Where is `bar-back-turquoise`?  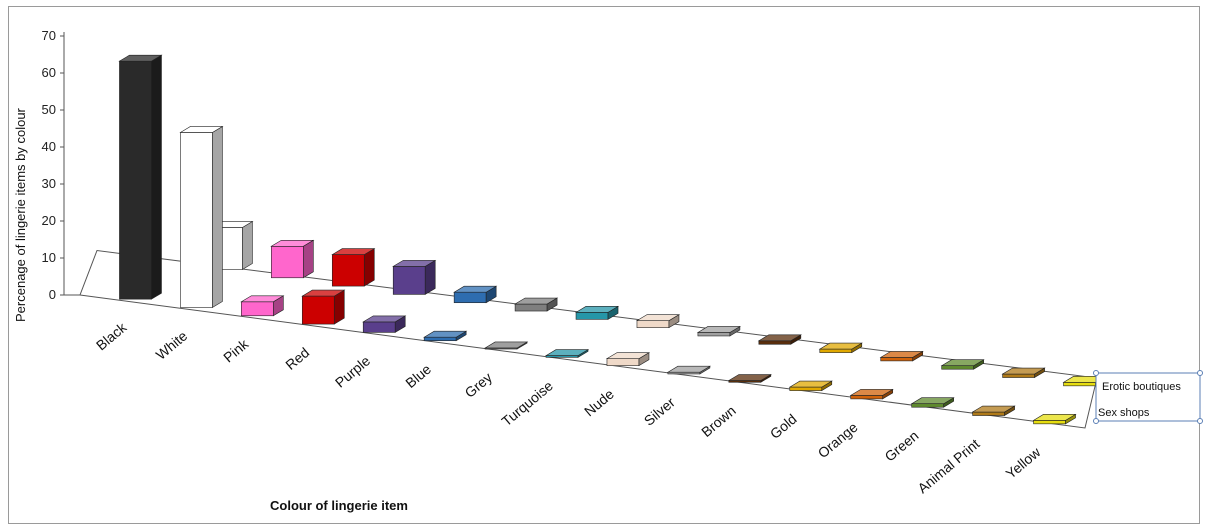
bar-back-turquoise is located at coordinates (597, 312).